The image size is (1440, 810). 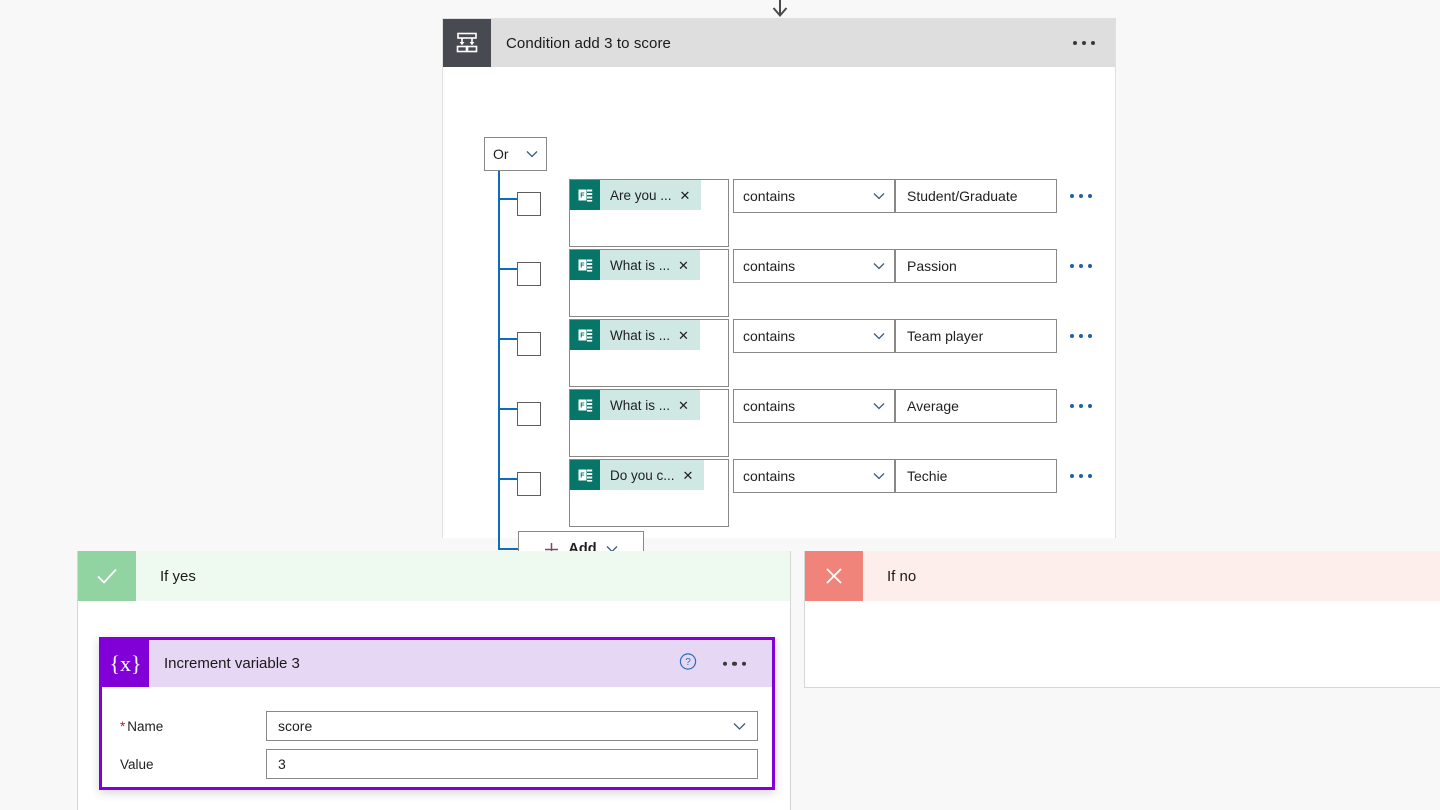 I want to click on condition-row-value-input: Passion, so click(x=976, y=266).